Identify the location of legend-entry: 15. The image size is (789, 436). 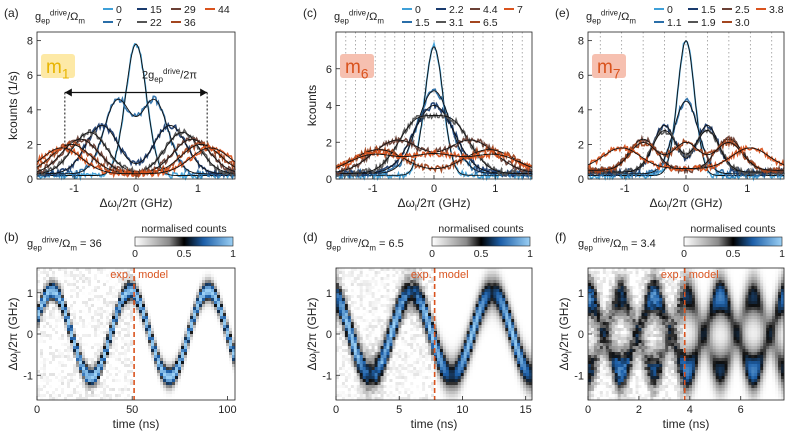
(156, 10).